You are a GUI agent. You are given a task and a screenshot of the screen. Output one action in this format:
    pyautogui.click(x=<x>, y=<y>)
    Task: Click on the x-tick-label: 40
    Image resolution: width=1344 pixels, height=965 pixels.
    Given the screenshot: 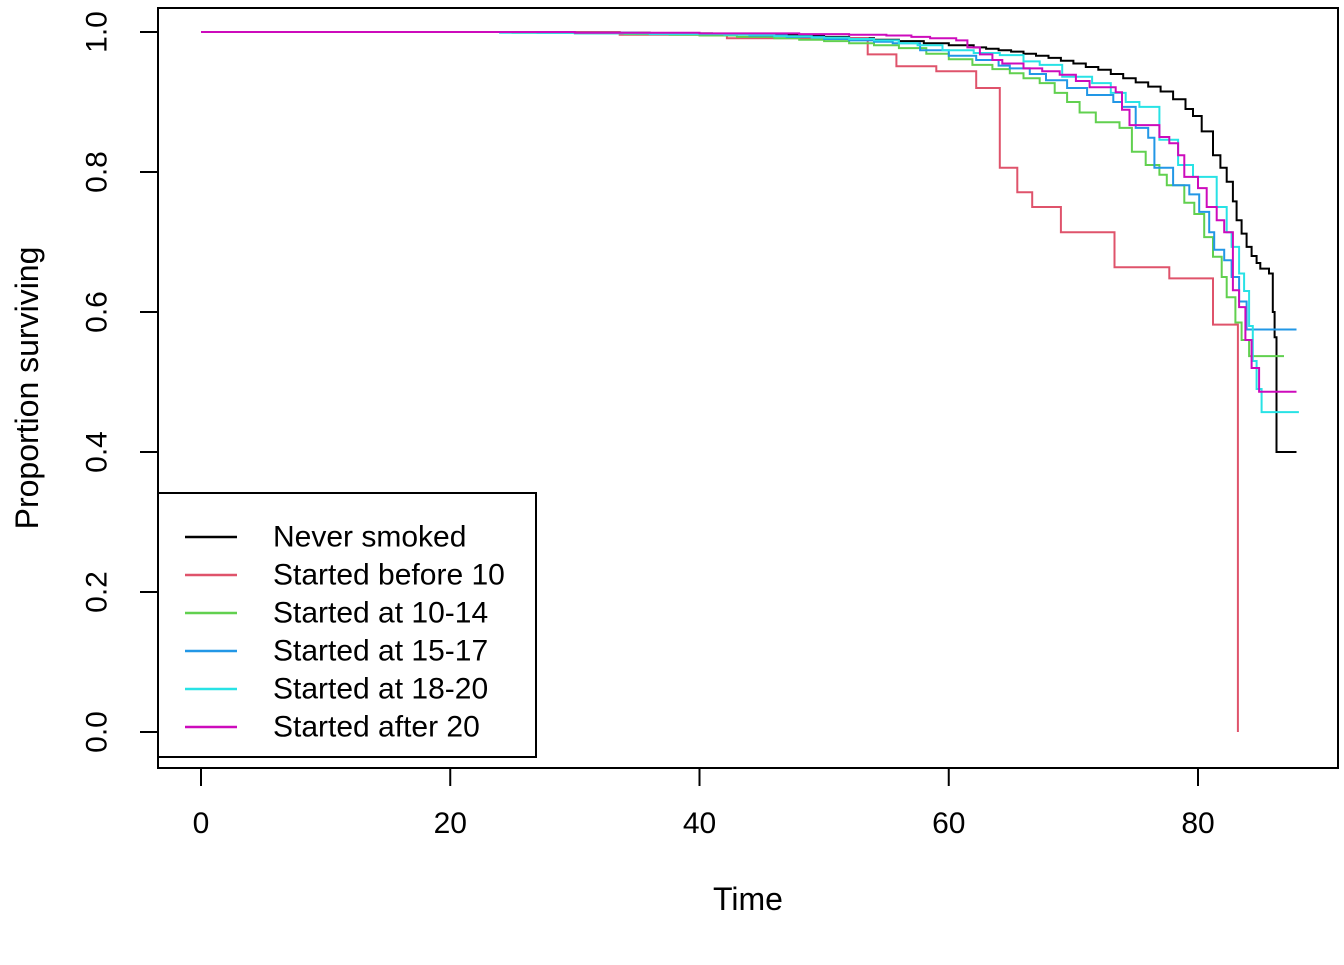 What is the action you would take?
    pyautogui.click(x=699, y=823)
    